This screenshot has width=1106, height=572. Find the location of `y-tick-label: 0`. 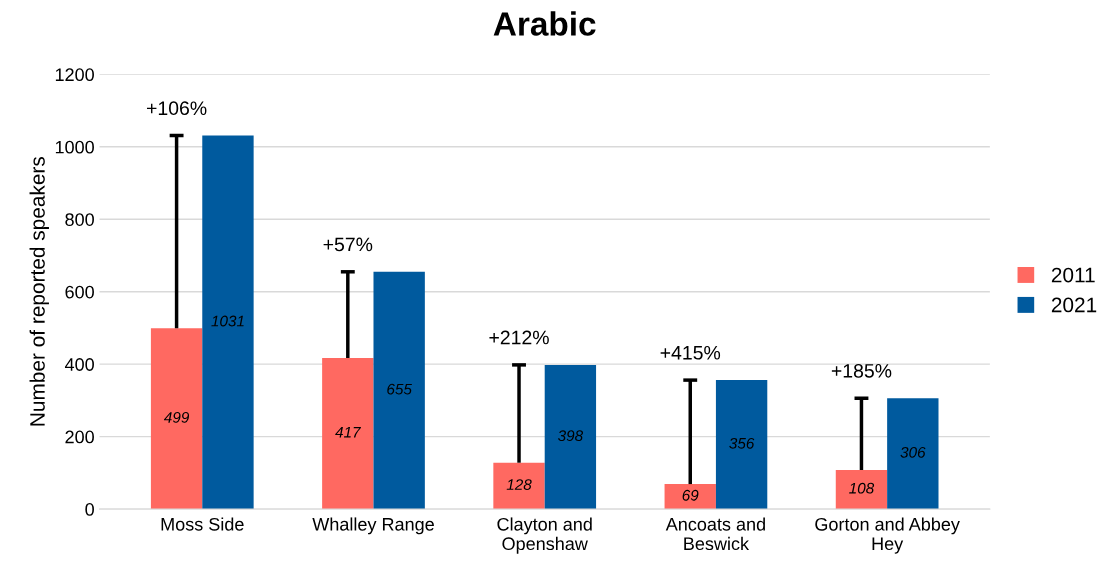

y-tick-label: 0 is located at coordinates (89, 509).